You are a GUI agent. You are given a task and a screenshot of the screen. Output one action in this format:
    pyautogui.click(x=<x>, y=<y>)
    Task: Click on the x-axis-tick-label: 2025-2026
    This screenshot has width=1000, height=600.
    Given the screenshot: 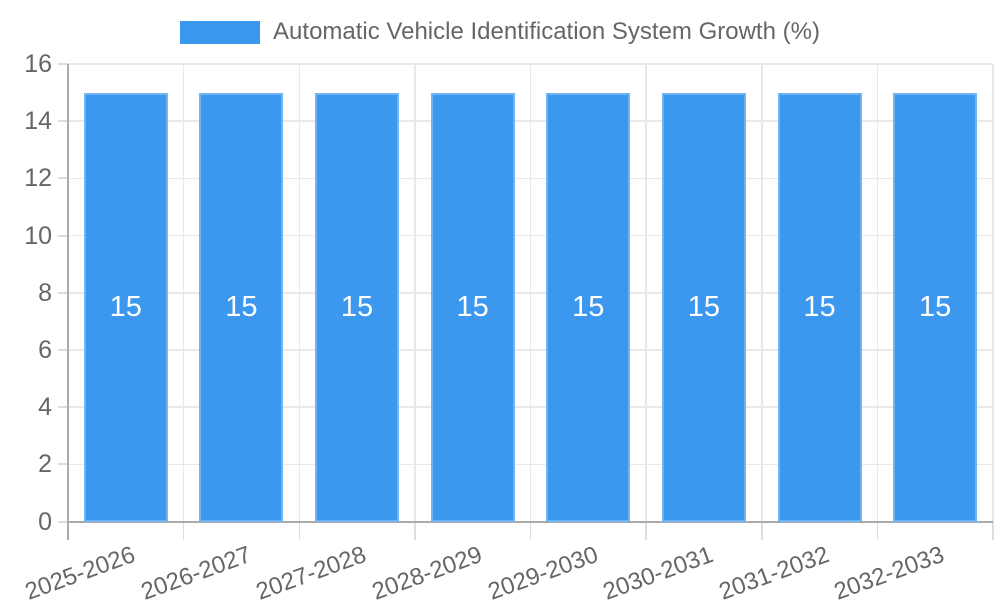 What is the action you would take?
    pyautogui.click(x=80, y=570)
    